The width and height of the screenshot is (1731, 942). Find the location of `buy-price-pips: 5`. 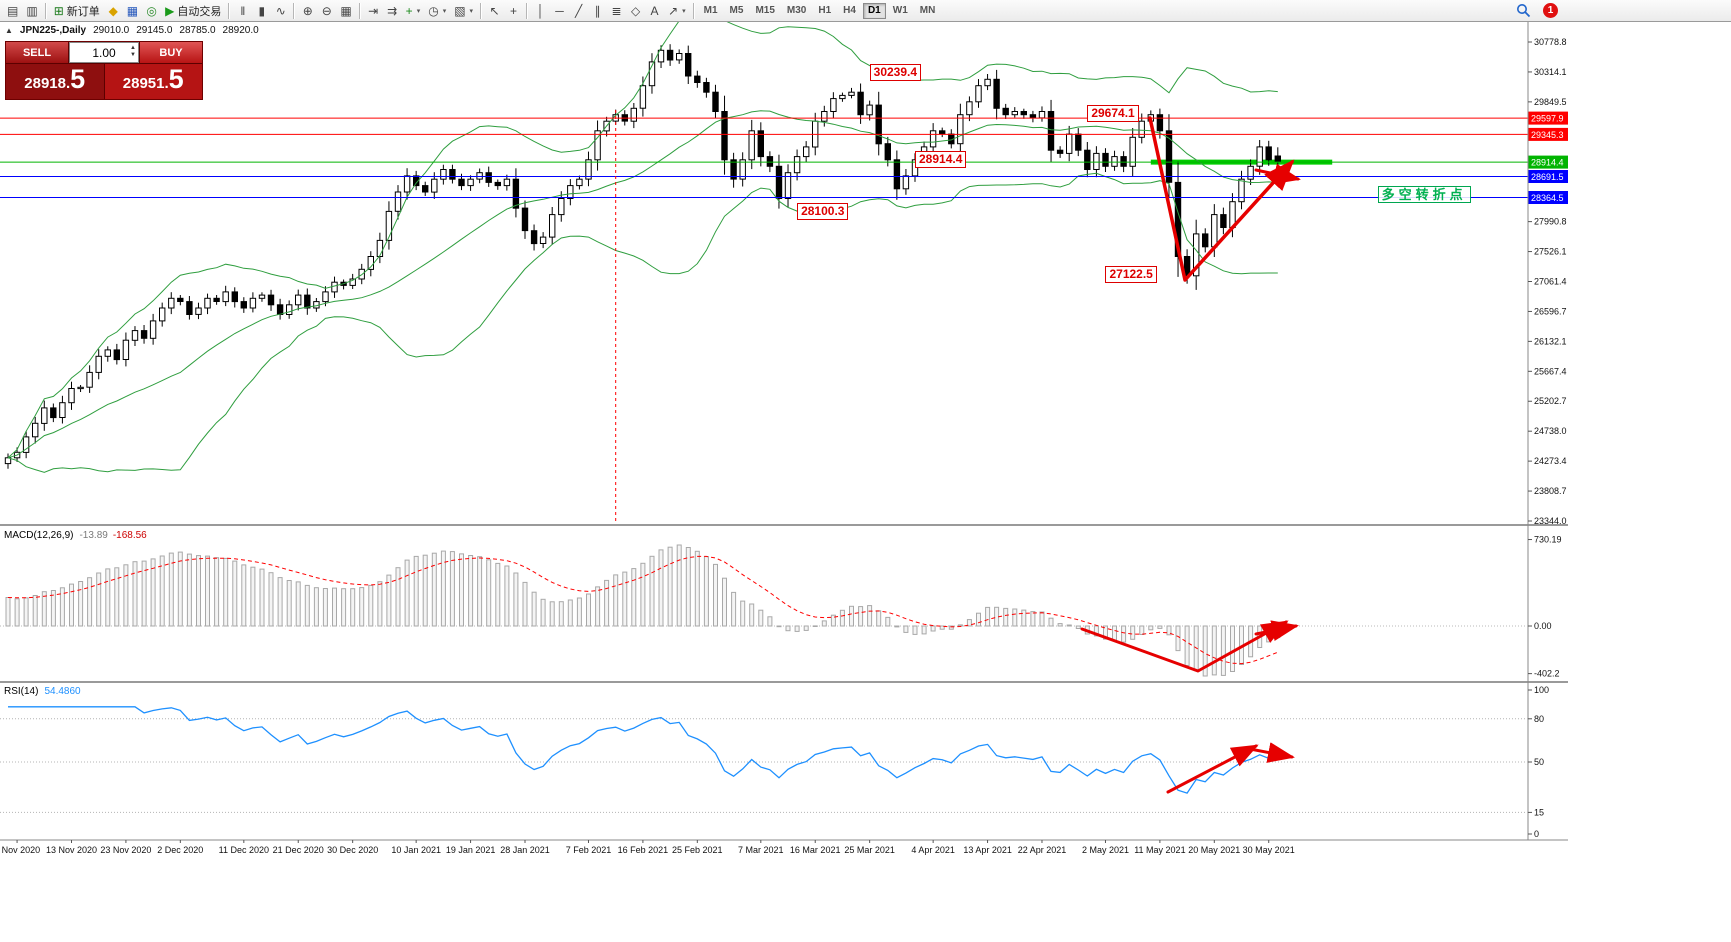

buy-price-pips: 5 is located at coordinates (176, 79).